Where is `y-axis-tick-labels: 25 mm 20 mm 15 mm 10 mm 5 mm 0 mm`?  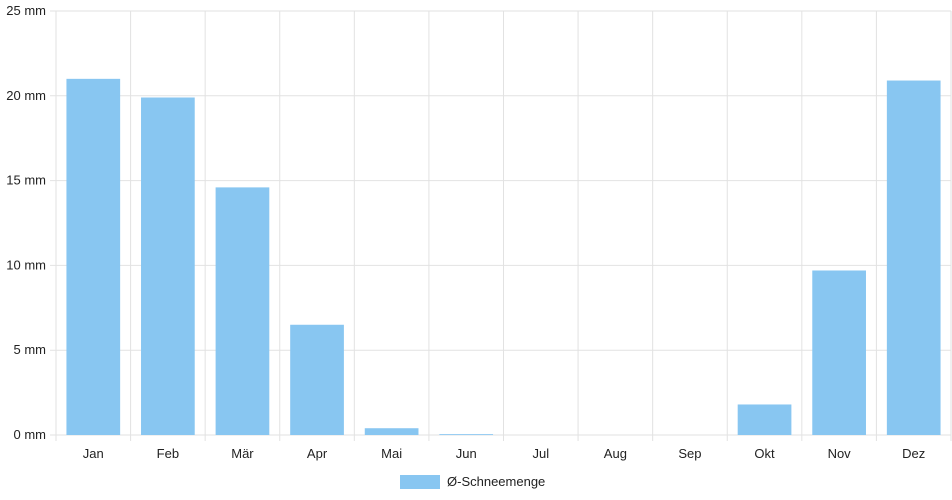
y-axis-tick-labels: 25 mm 20 mm 15 mm 10 mm 5 mm 0 mm is located at coordinates (26, 222).